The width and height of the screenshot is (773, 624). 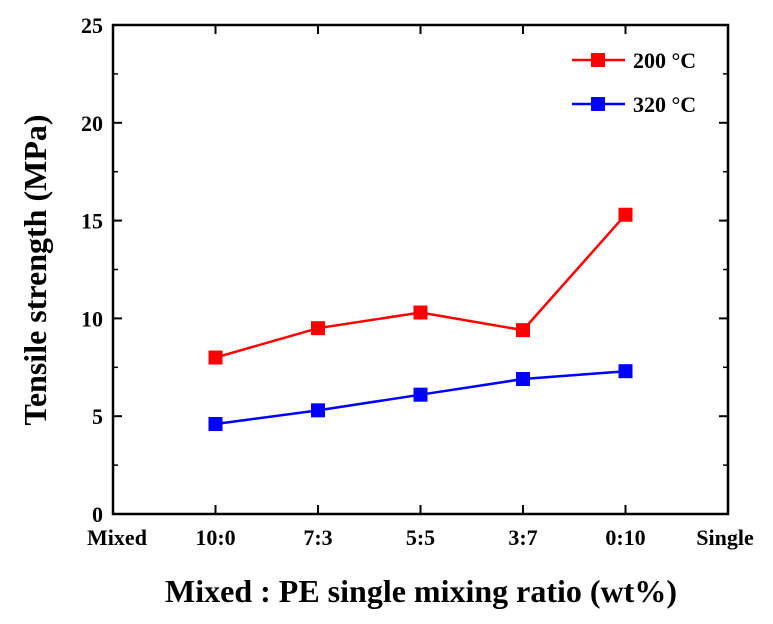 What do you see at coordinates (92, 221) in the screenshot?
I see `y-tick-label: 15` at bounding box center [92, 221].